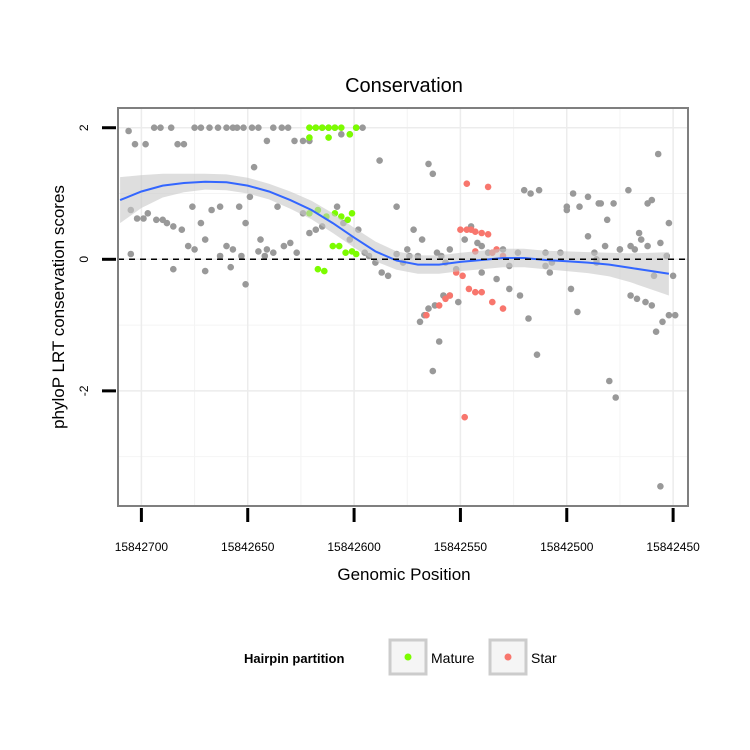  What do you see at coordinates (673, 547) in the screenshot?
I see `x-tick-label: 15842450` at bounding box center [673, 547].